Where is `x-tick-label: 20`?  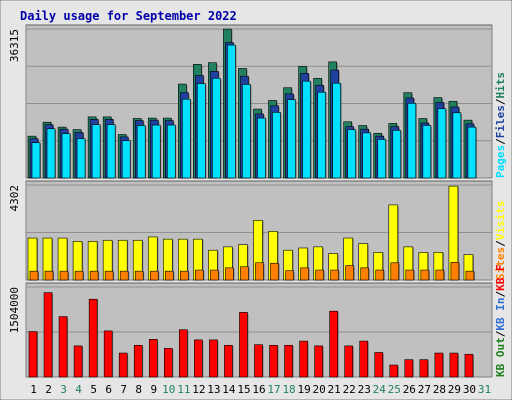 x-tick-label: 20 is located at coordinates (319, 389).